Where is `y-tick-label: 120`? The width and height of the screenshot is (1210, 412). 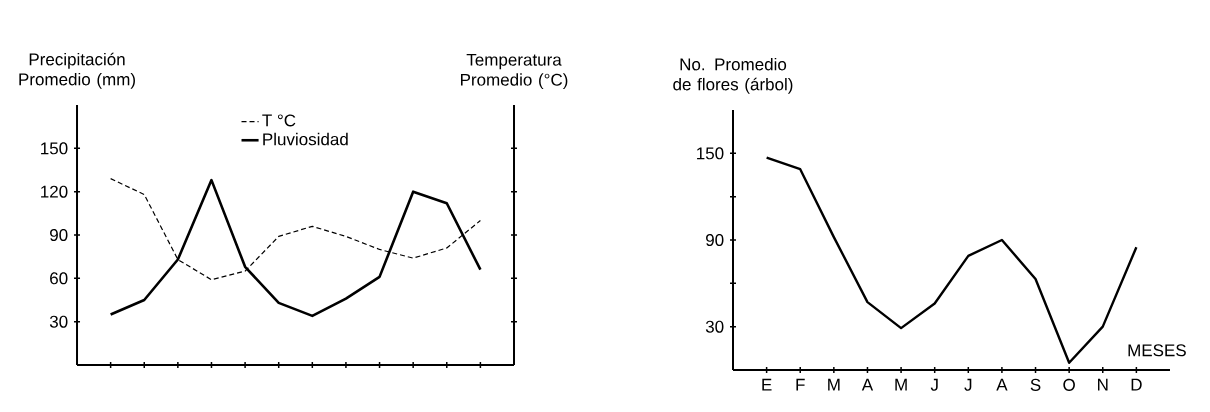 y-tick-label: 120 is located at coordinates (54, 191).